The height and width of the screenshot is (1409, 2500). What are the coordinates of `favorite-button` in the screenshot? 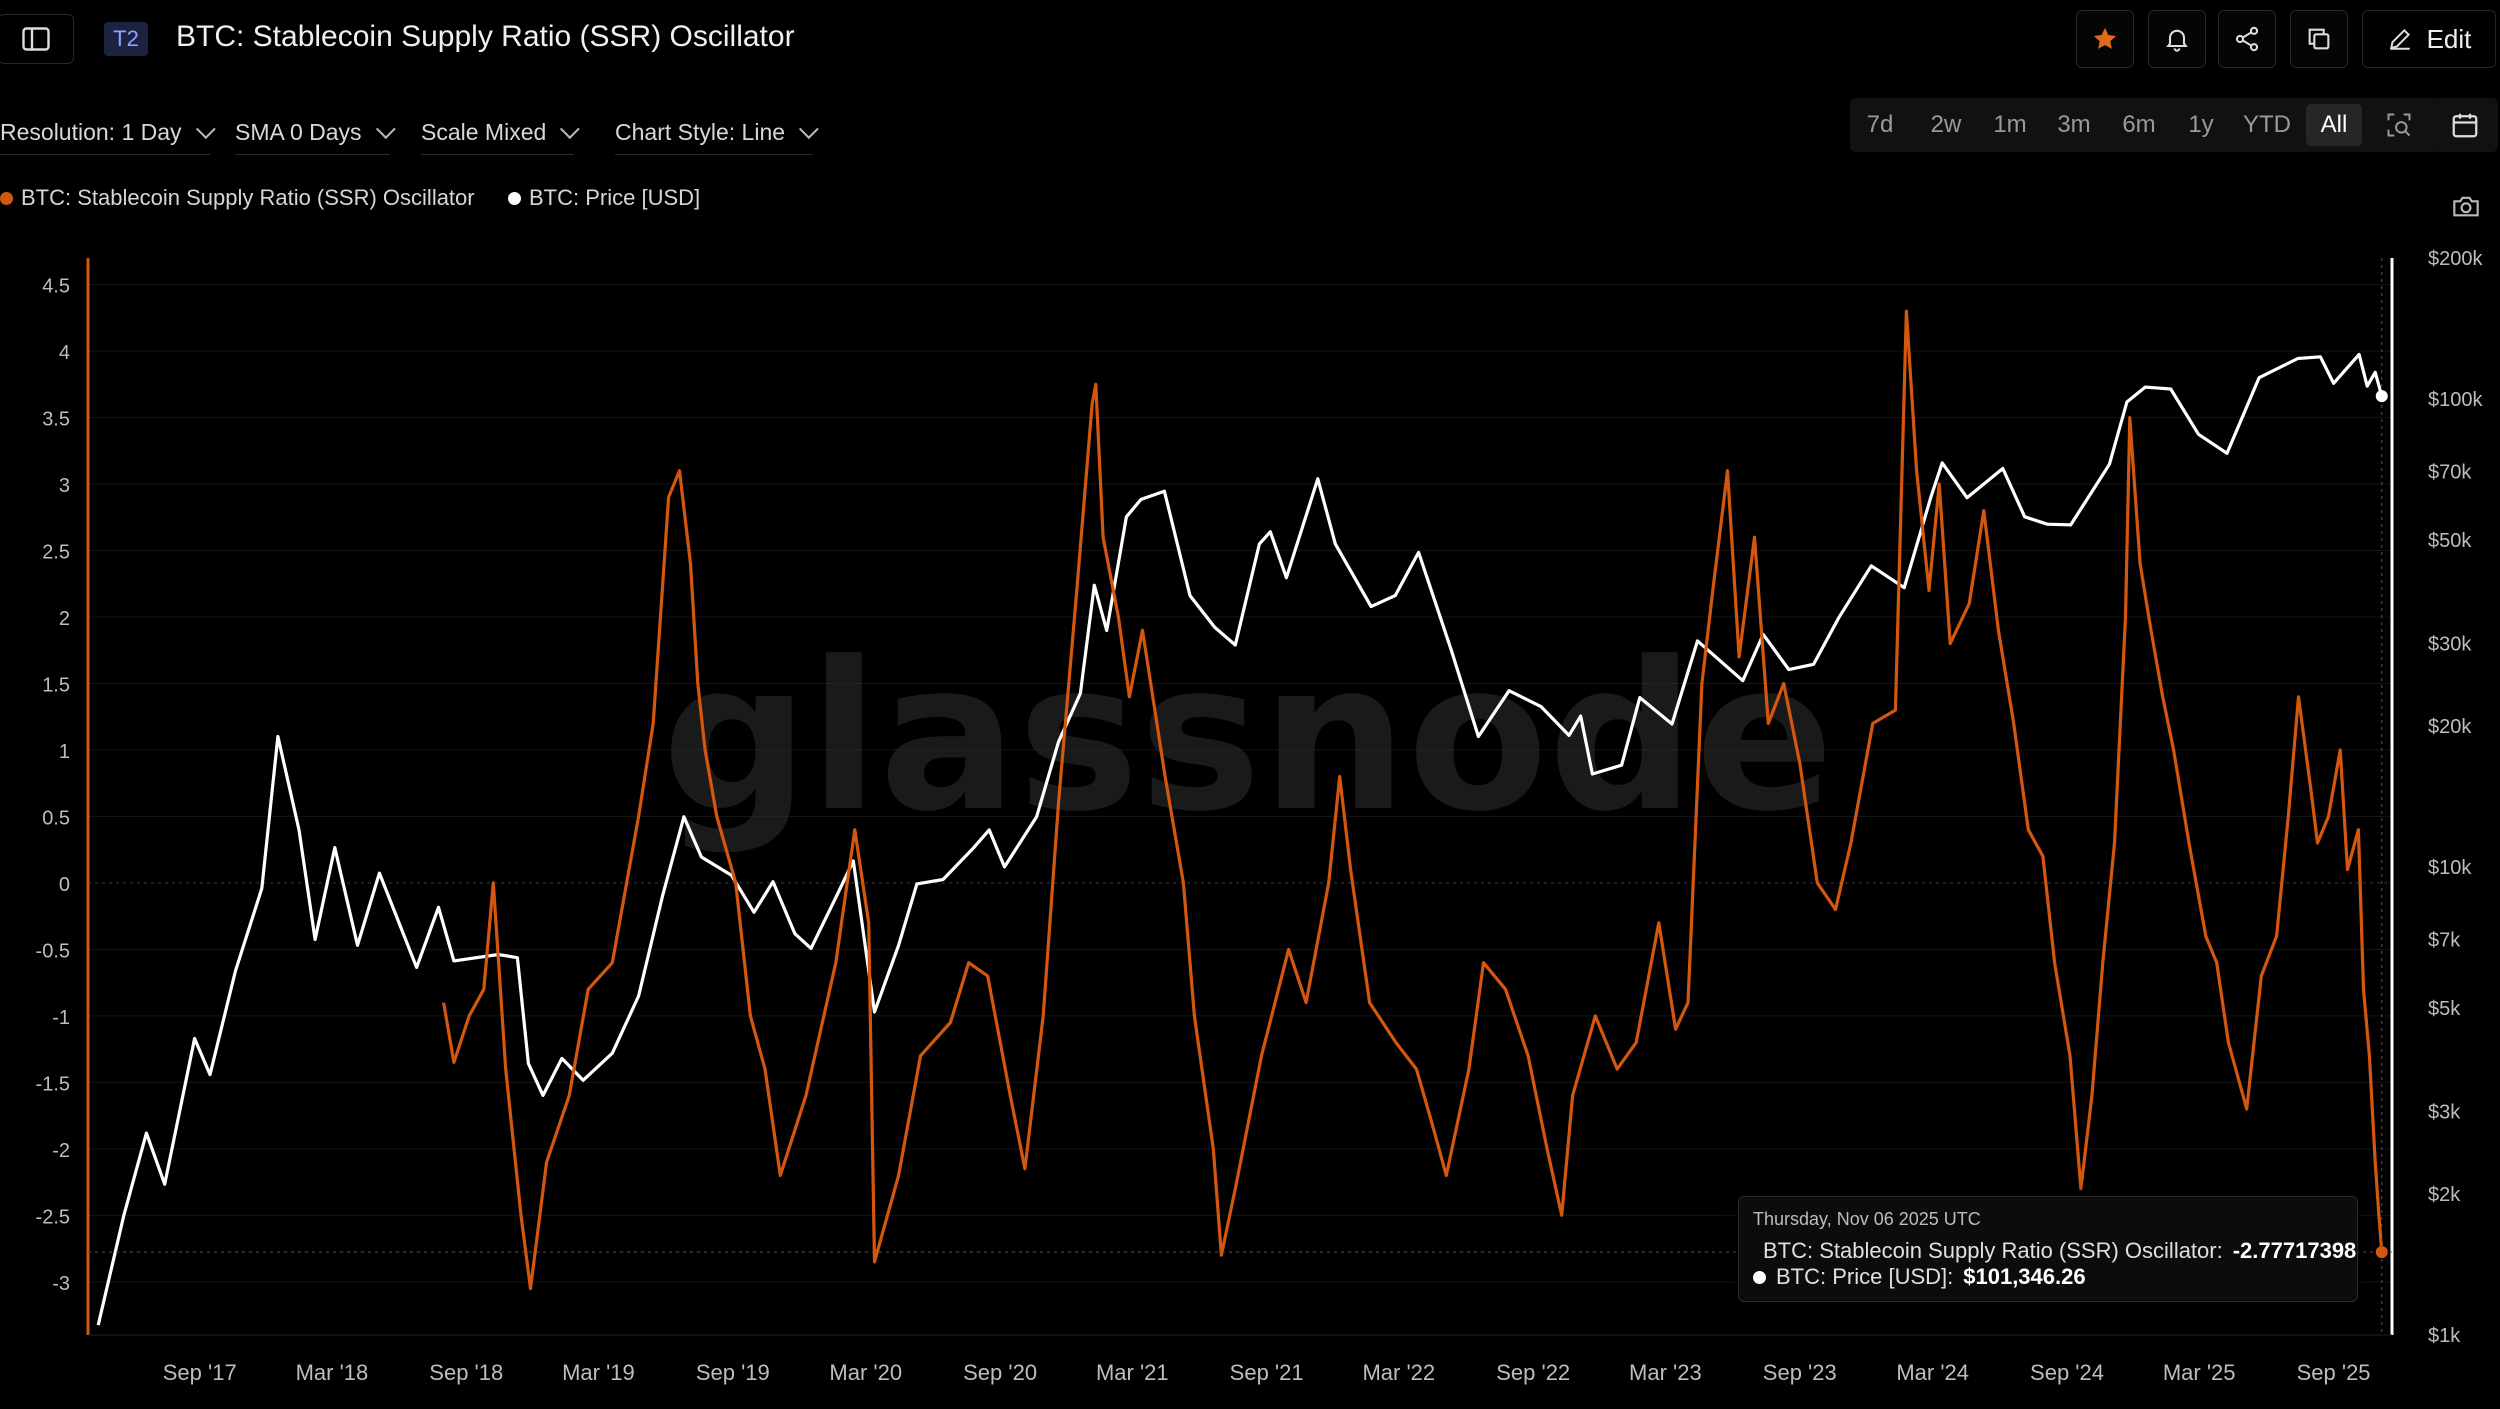 It's located at (2105, 39).